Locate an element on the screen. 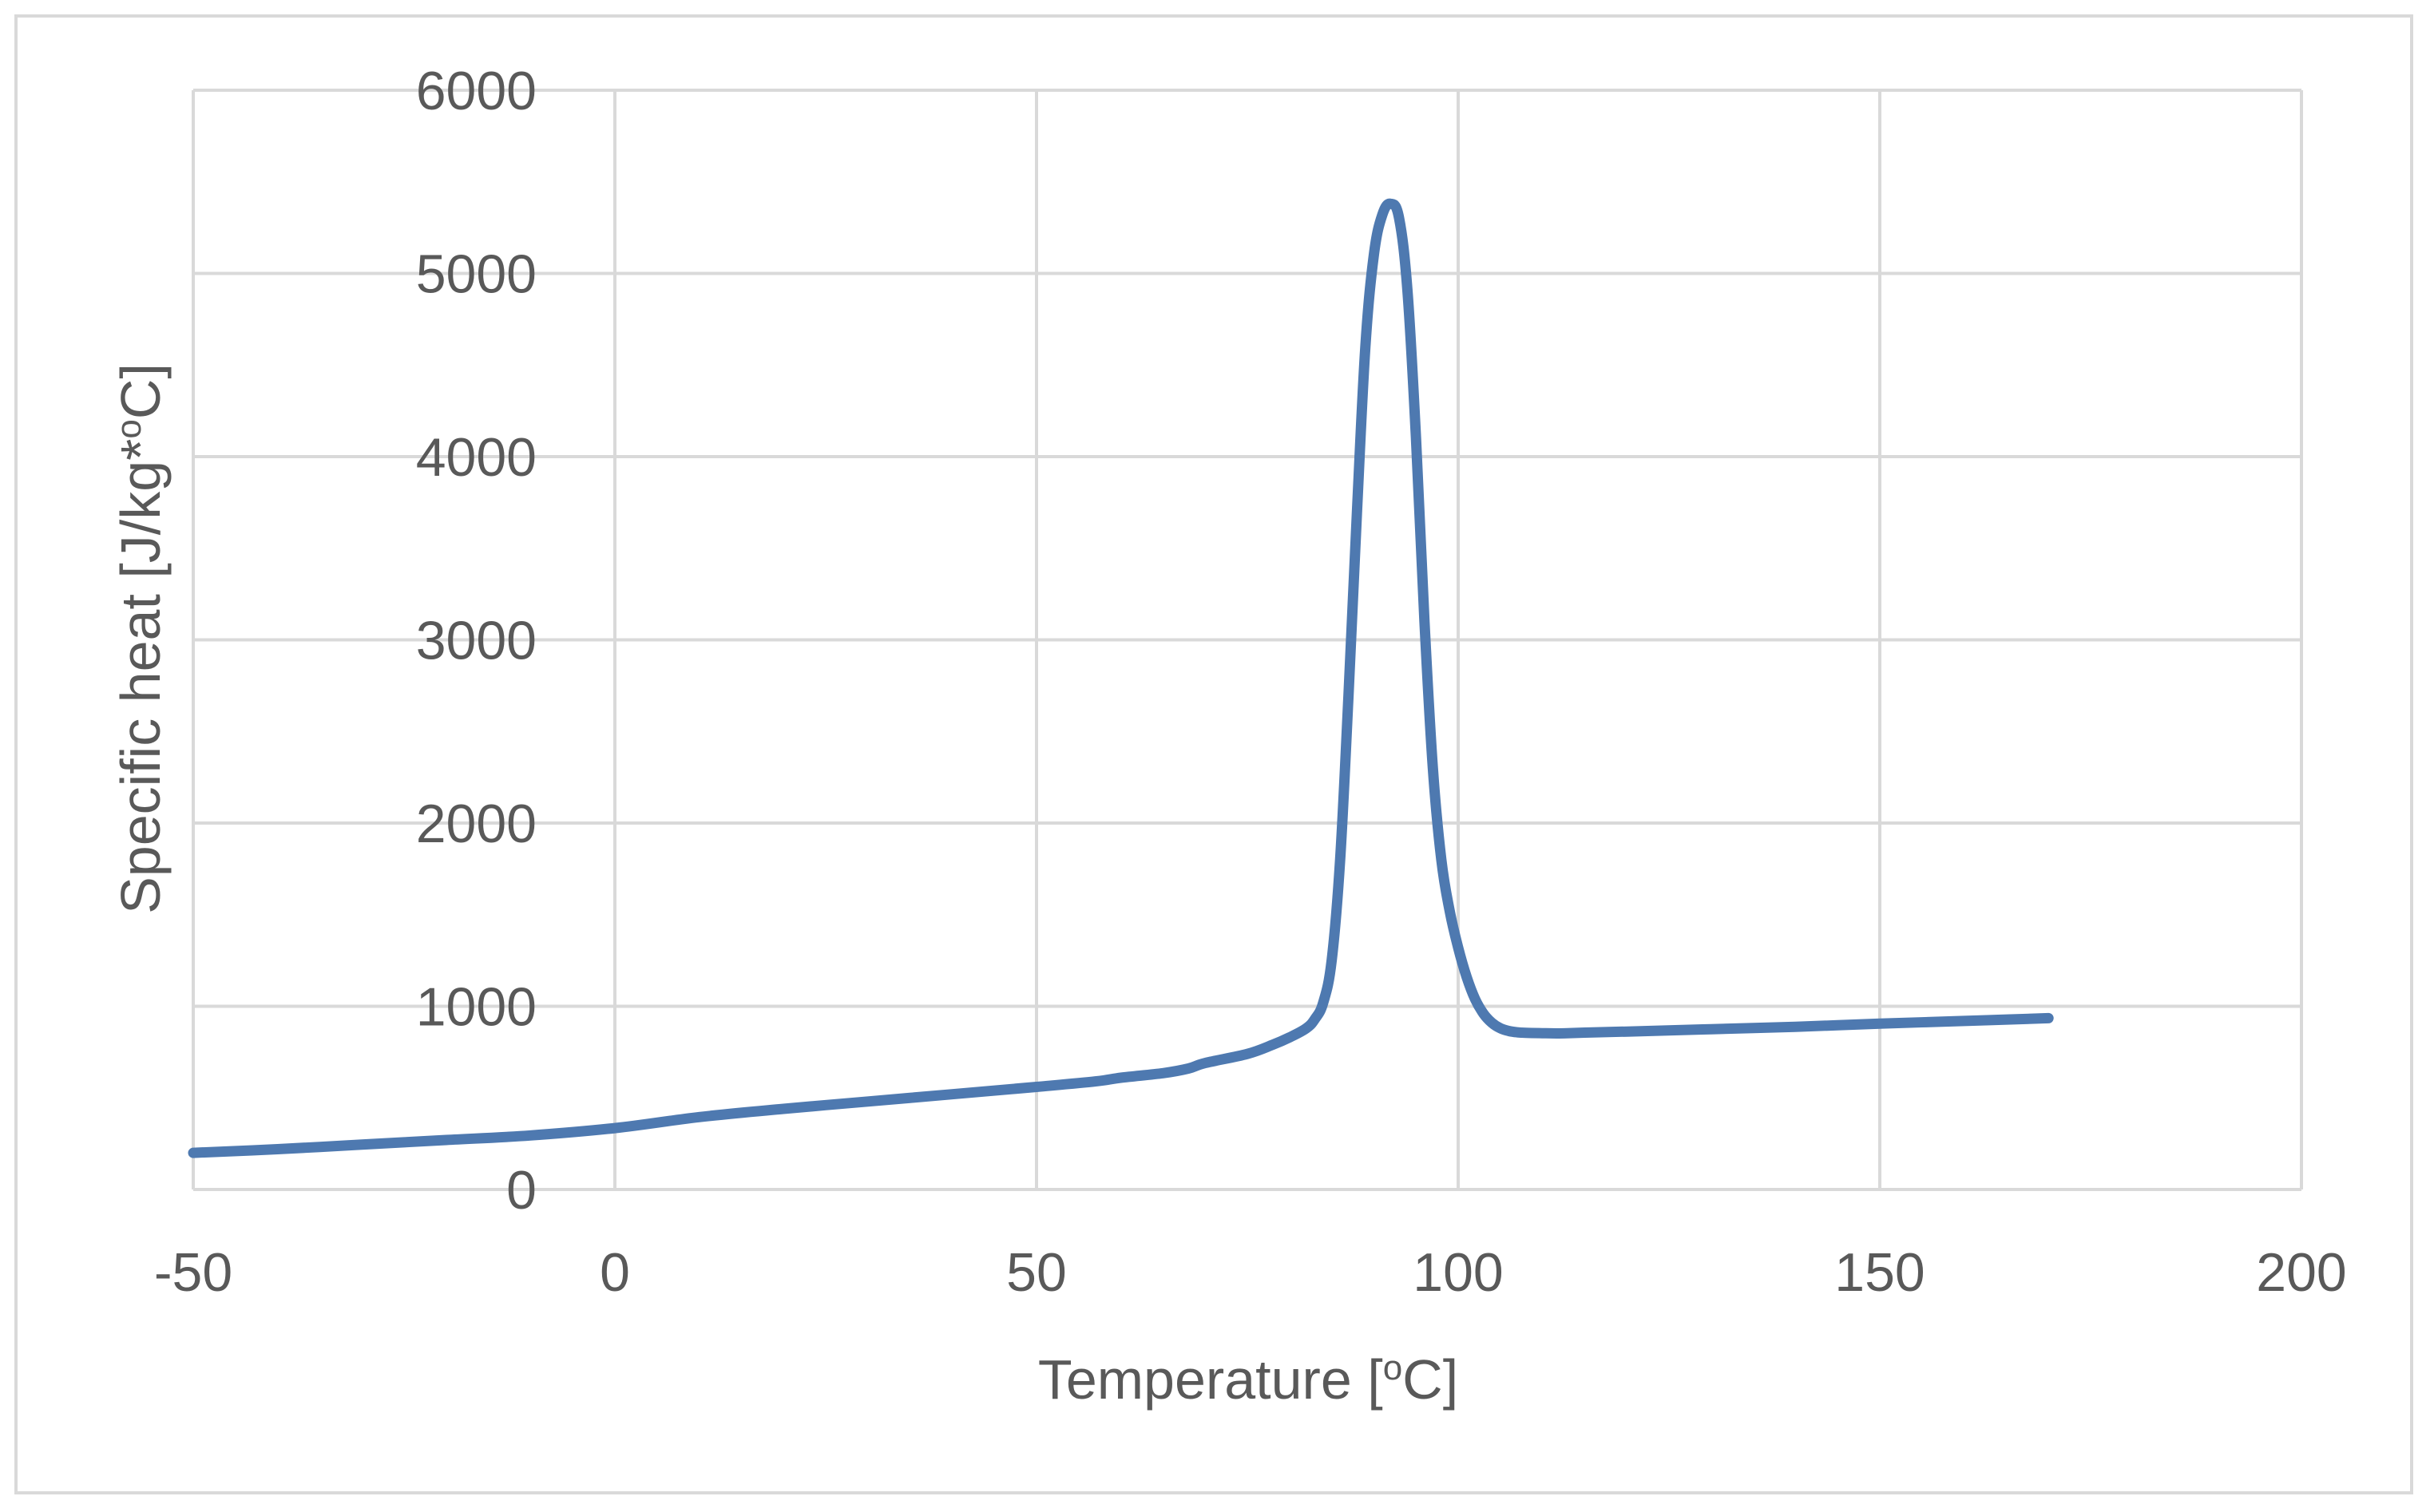 This screenshot has height=1512, width=2434. x-tick-label: -50 is located at coordinates (193, 1272).